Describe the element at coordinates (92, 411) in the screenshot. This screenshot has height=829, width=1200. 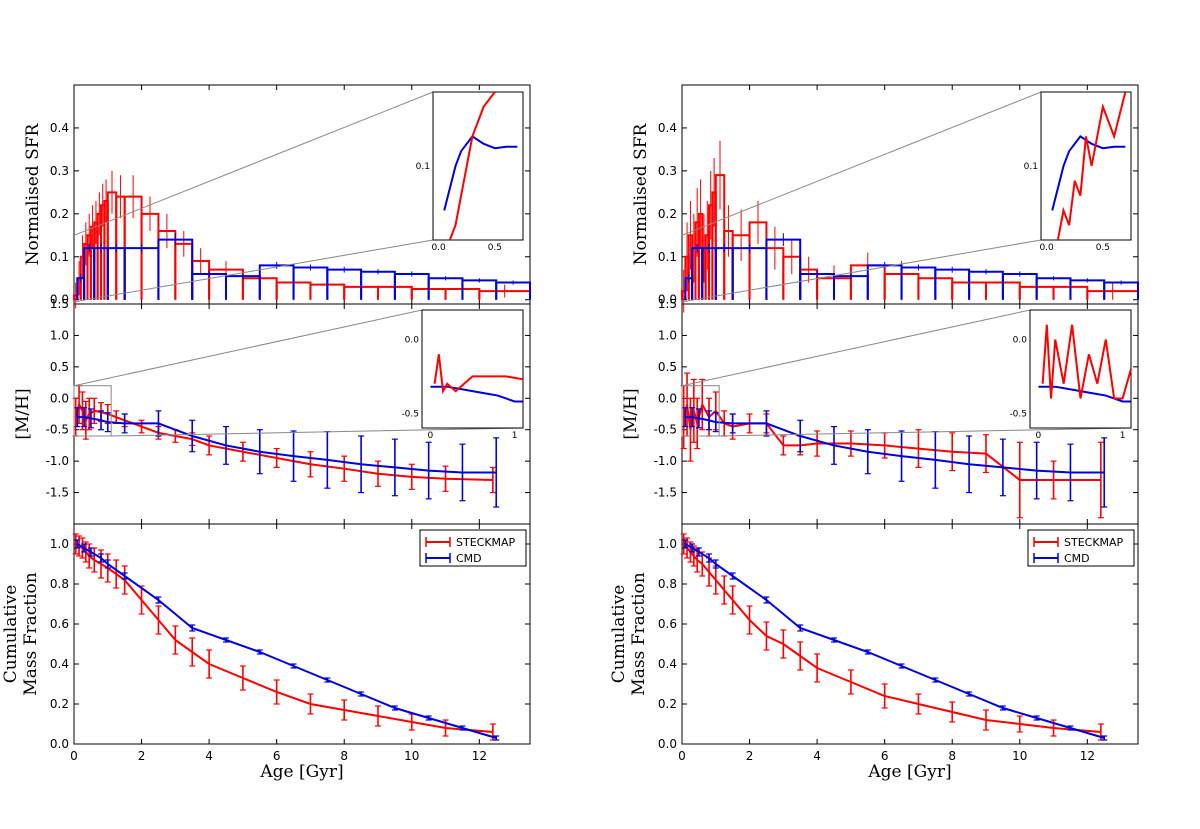
I see `mh-zoom-box` at that location.